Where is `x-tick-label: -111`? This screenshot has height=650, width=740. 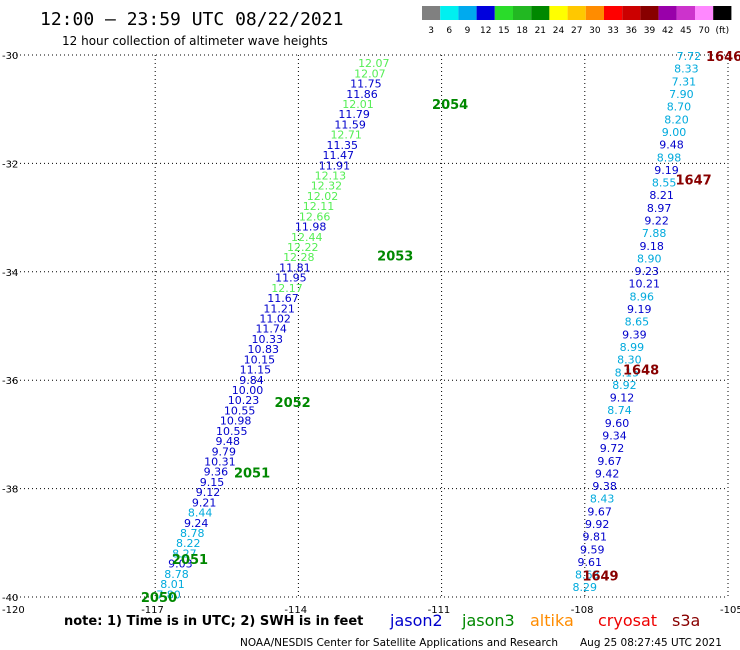
x-tick-label: -111 is located at coordinates (439, 610).